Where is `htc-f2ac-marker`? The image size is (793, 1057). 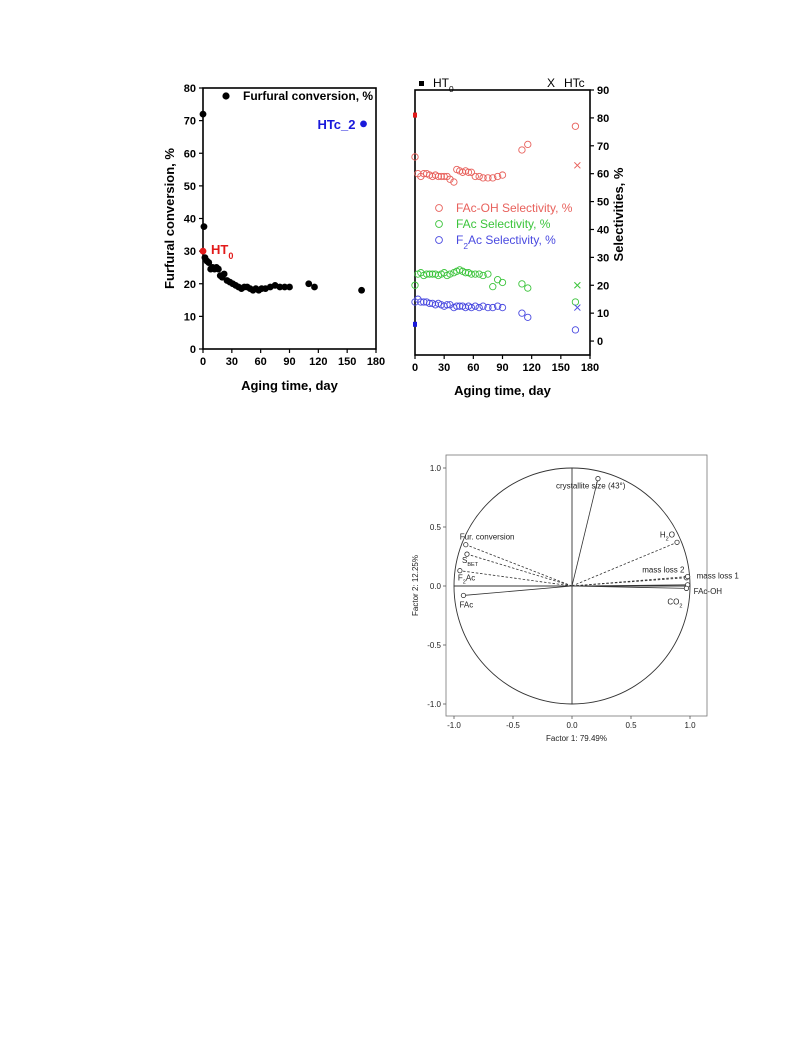 htc-f2ac-marker is located at coordinates (577, 307).